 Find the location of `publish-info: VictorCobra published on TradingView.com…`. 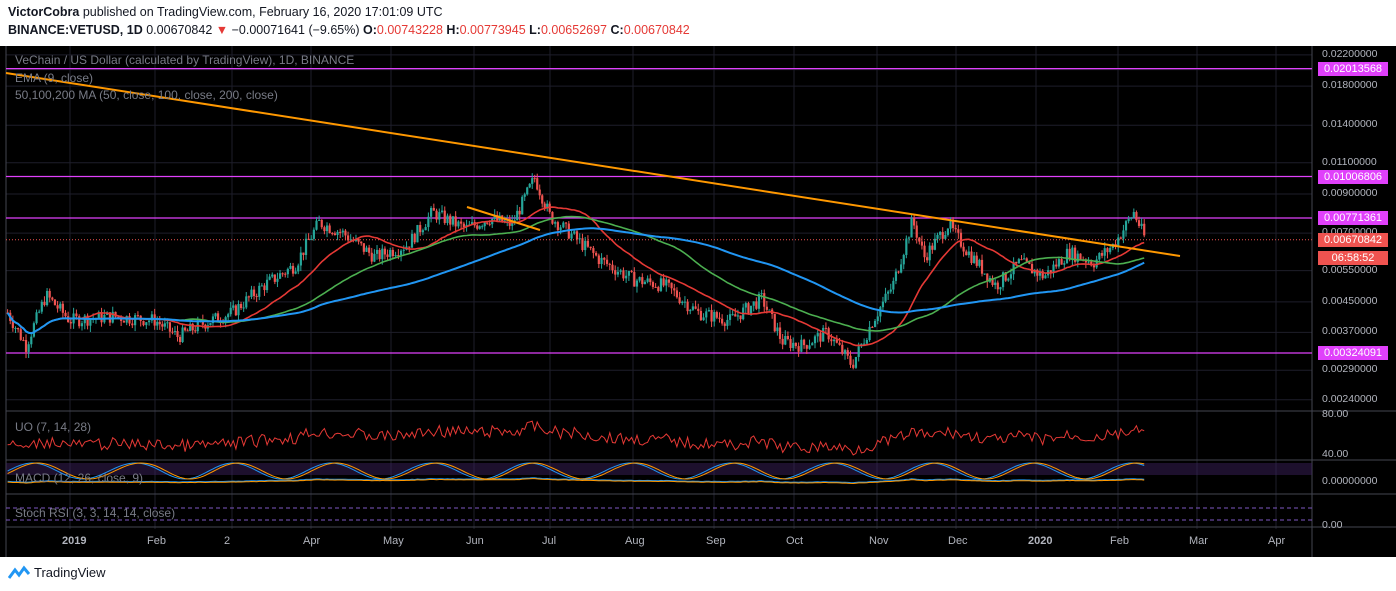

publish-info: VictorCobra published on TradingView.com… is located at coordinates (225, 12).